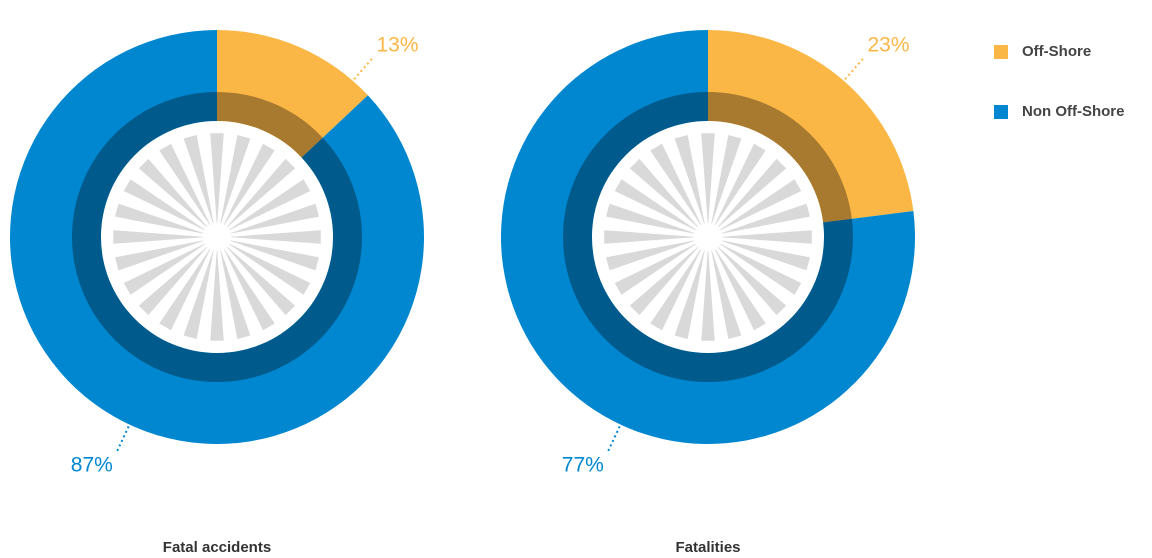  Describe the element at coordinates (888, 45) in the screenshot. I see `data-label: 23%` at that location.